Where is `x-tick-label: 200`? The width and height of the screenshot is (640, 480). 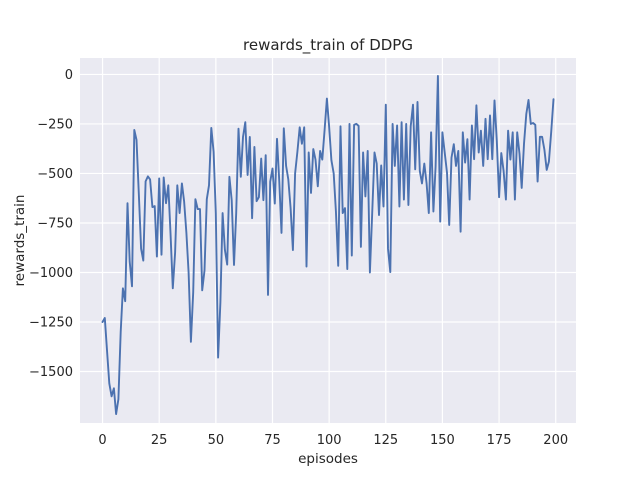
x-tick-label: 200 is located at coordinates (555, 440).